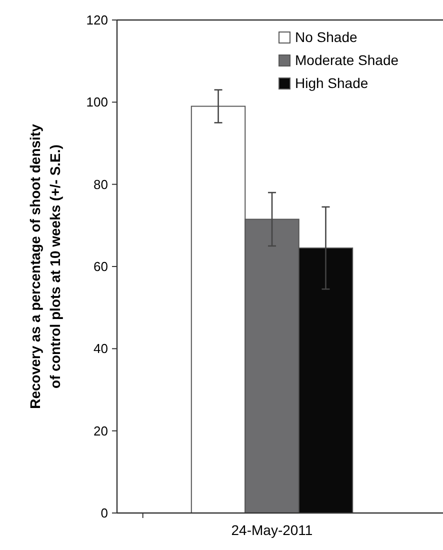 The image size is (443, 550). What do you see at coordinates (101, 266) in the screenshot?
I see `y-tick-label: 60` at bounding box center [101, 266].